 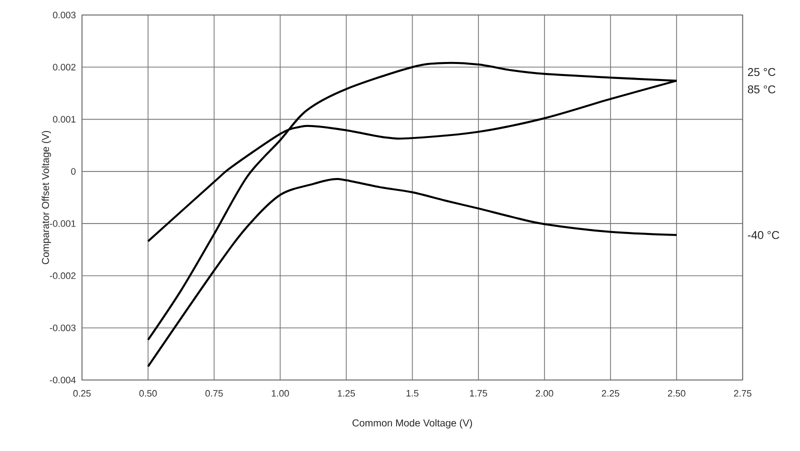 I want to click on x-tick-label: 2.50, so click(x=677, y=393).